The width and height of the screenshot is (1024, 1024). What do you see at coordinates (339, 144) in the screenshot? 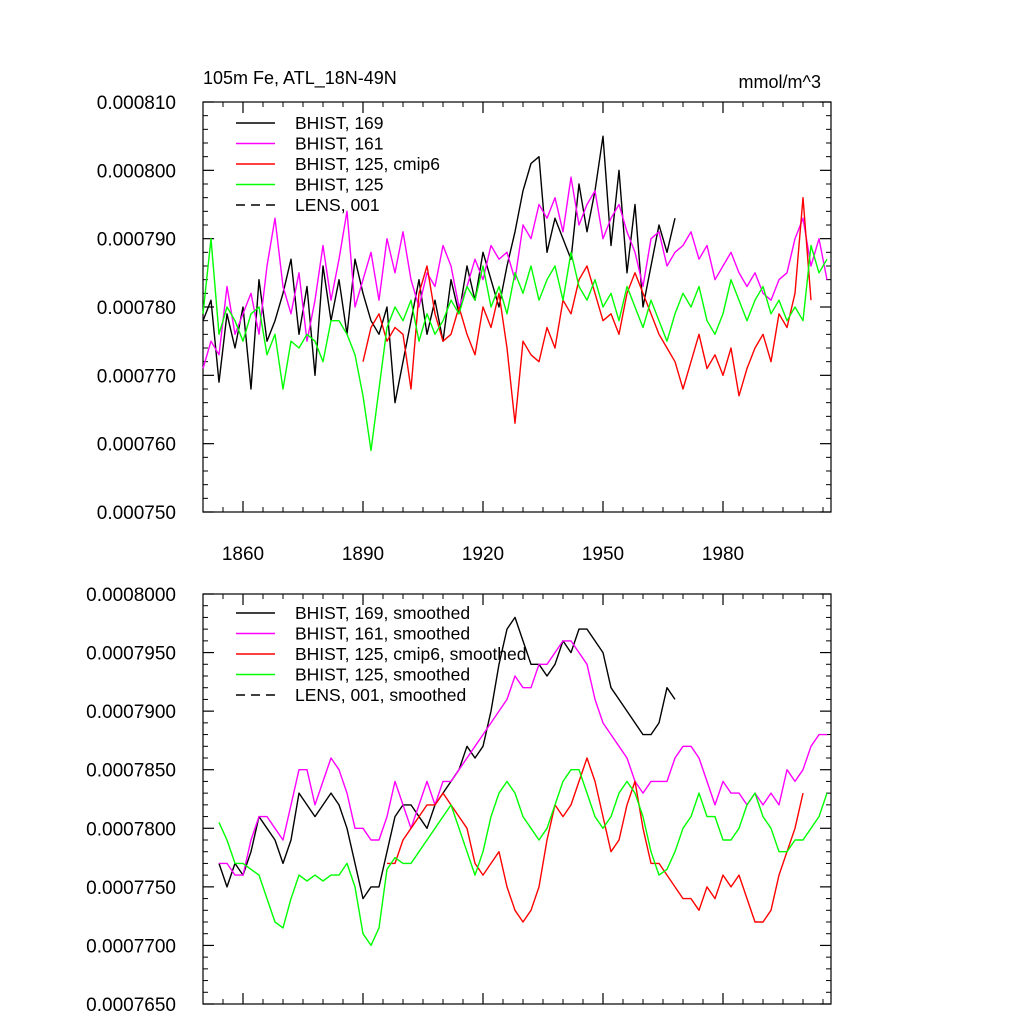
I see `legend-label: BHIST, 161` at bounding box center [339, 144].